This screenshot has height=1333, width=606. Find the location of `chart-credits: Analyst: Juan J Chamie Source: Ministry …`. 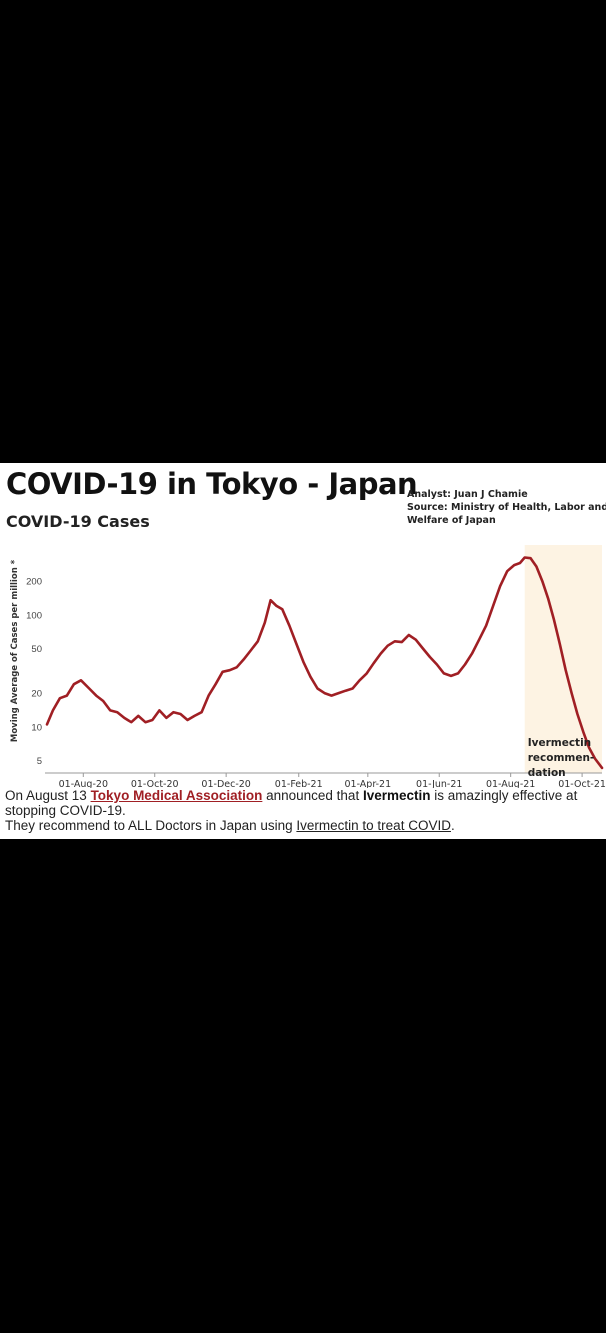

chart-credits: Analyst: Juan J Chamie Source: Ministry … is located at coordinates (506, 507).